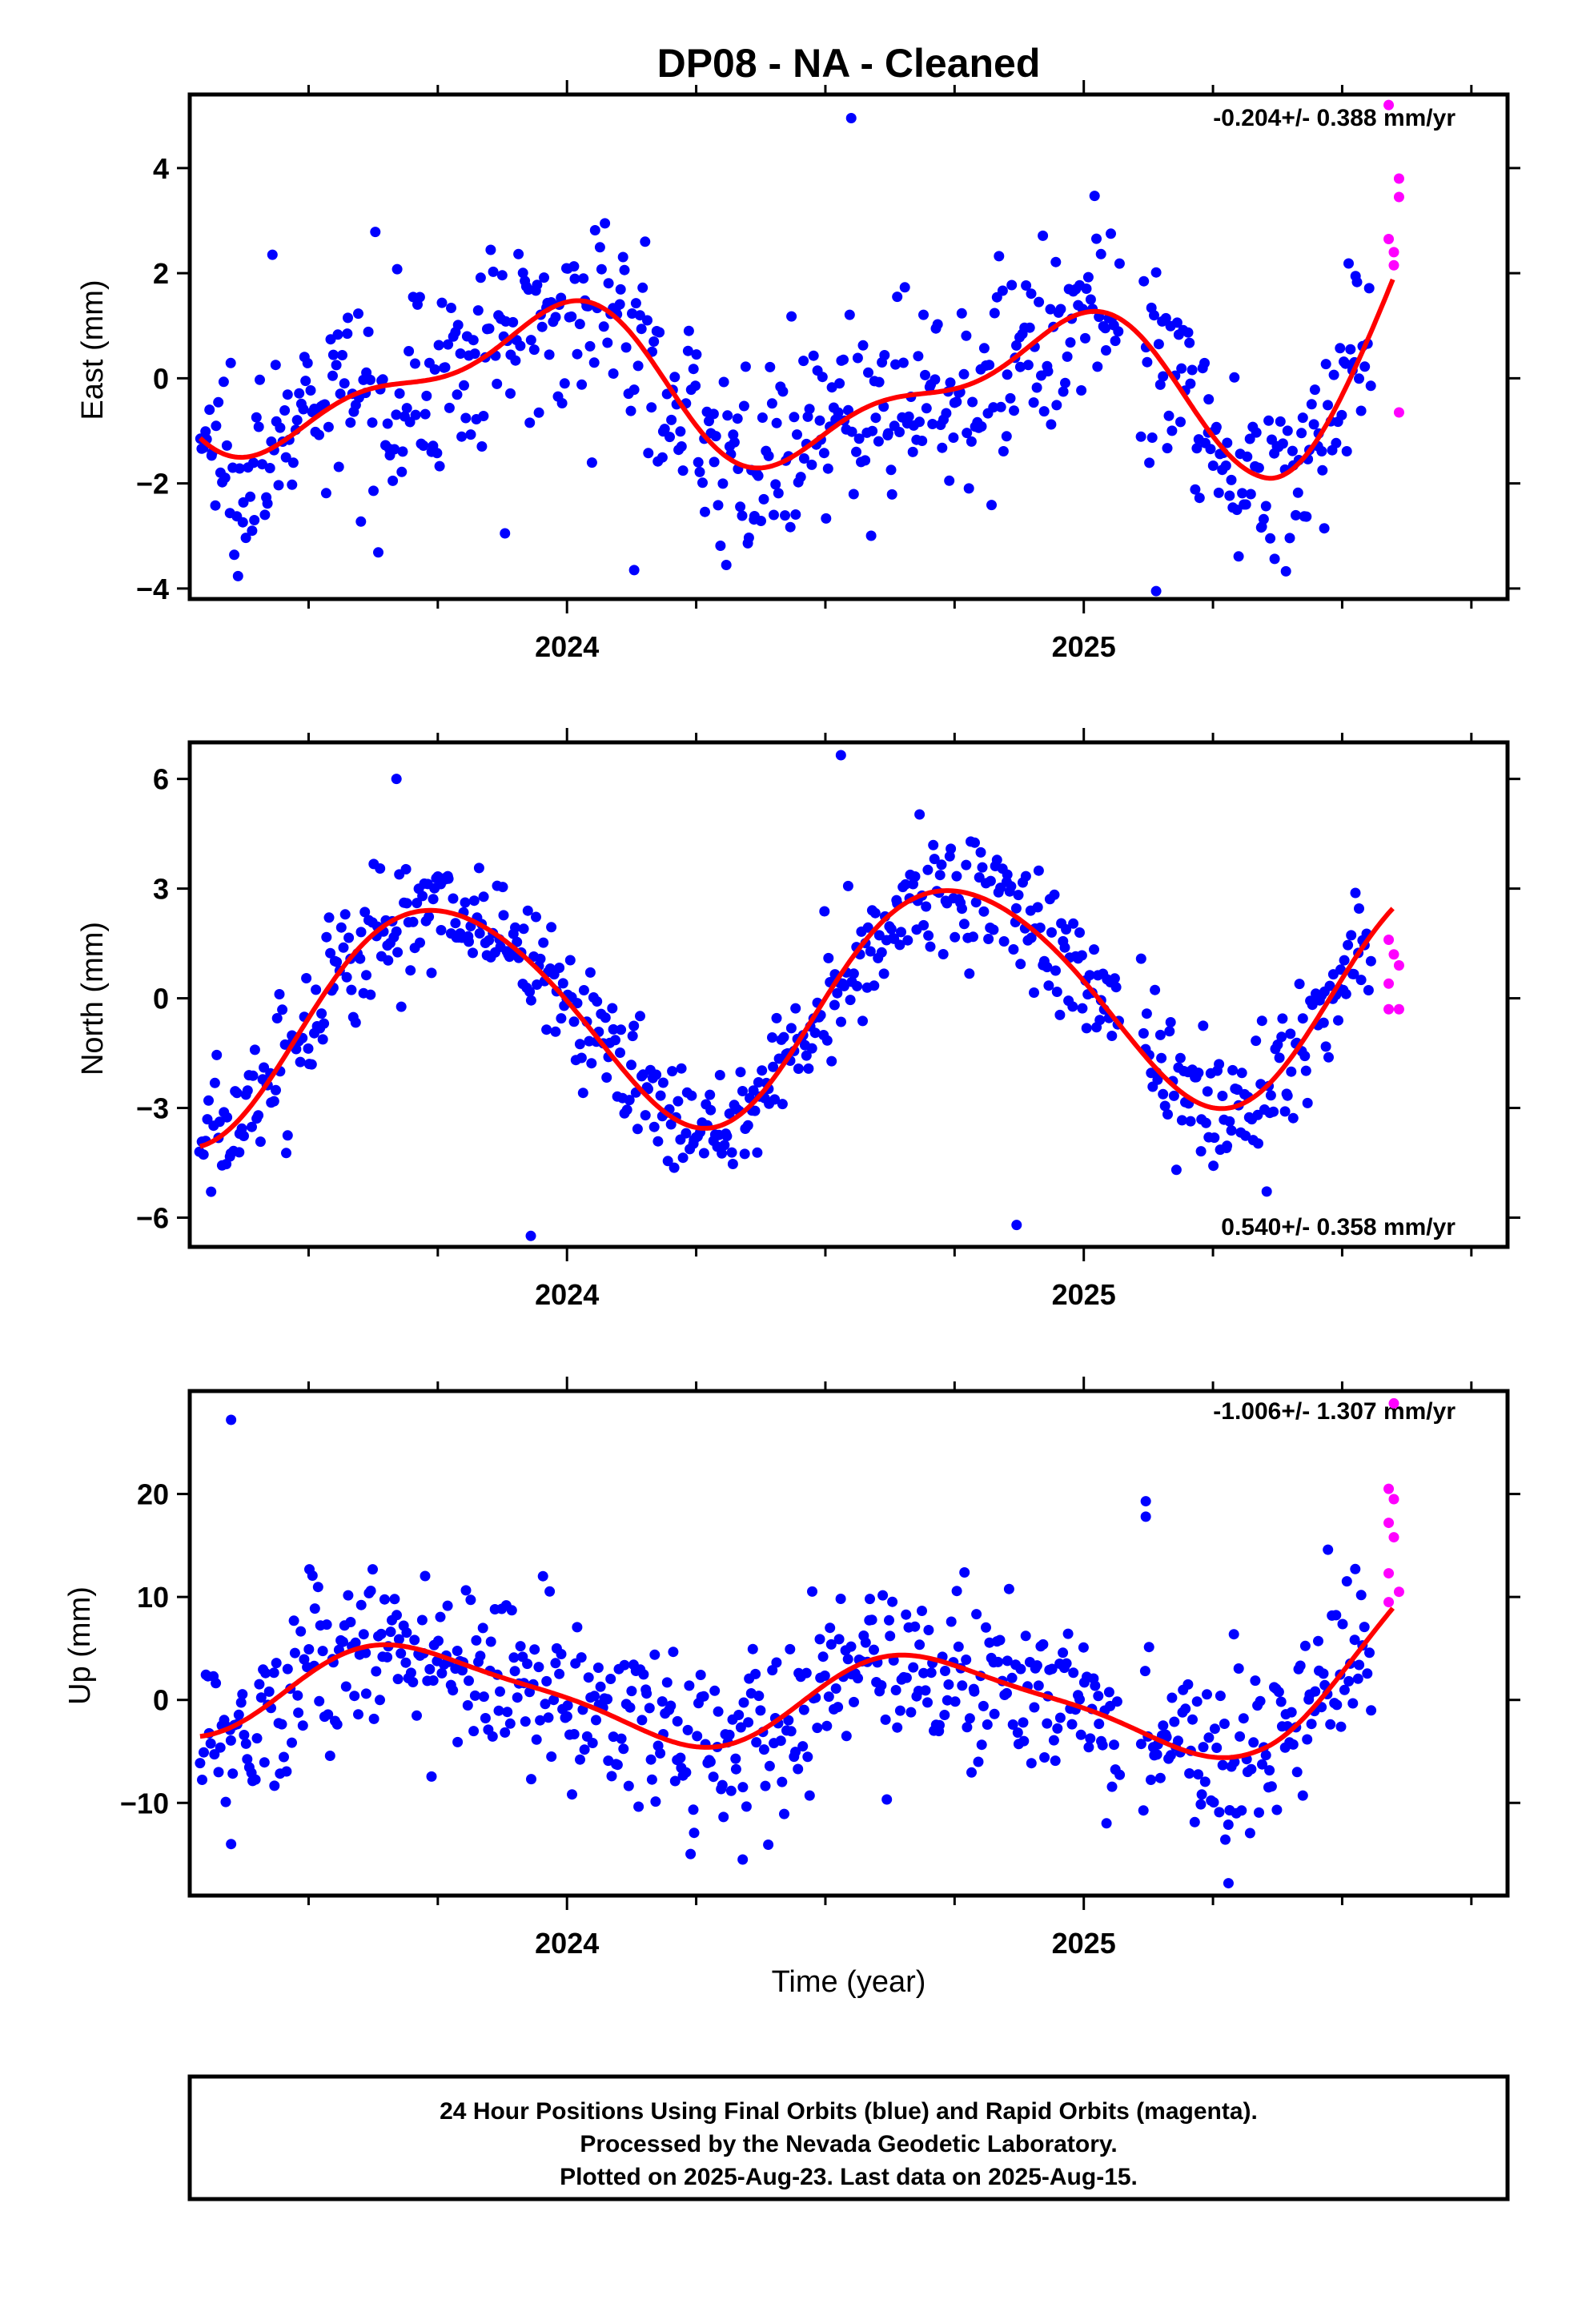 The image size is (1582, 2324). What do you see at coordinates (161, 999) in the screenshot?
I see `north-y-tick-label: 0` at bounding box center [161, 999].